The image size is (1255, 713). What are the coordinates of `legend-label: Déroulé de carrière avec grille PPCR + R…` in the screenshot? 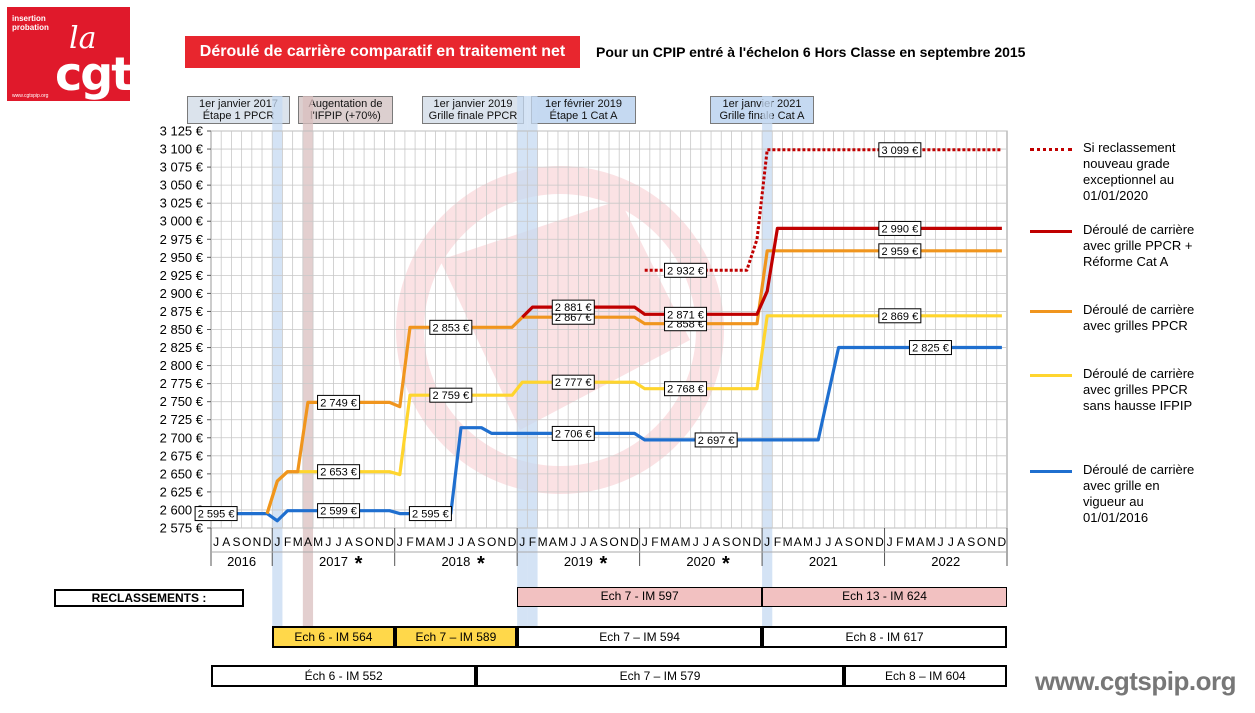 It's located at (1139, 245).